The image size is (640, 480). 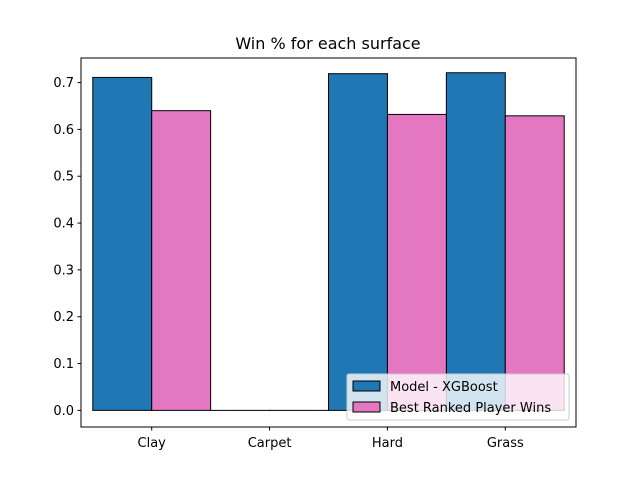 What do you see at coordinates (63, 224) in the screenshot?
I see `y-tick-label: 0.4` at bounding box center [63, 224].